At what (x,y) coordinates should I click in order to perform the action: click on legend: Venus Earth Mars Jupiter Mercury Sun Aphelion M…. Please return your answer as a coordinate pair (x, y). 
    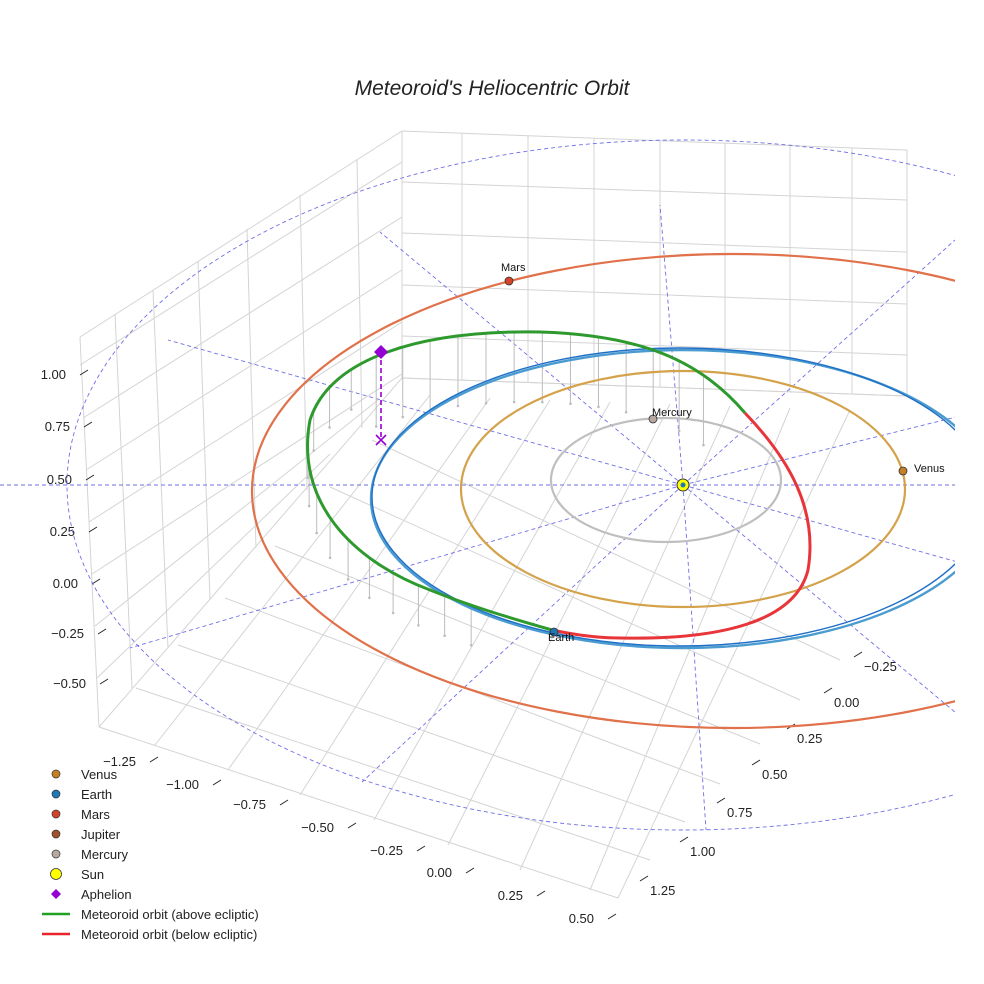
    Looking at the image, I should click on (149, 854).